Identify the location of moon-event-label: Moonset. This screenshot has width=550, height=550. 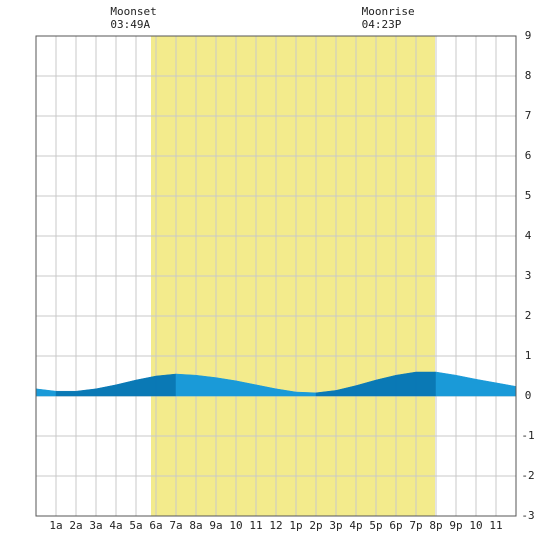
(133, 11).